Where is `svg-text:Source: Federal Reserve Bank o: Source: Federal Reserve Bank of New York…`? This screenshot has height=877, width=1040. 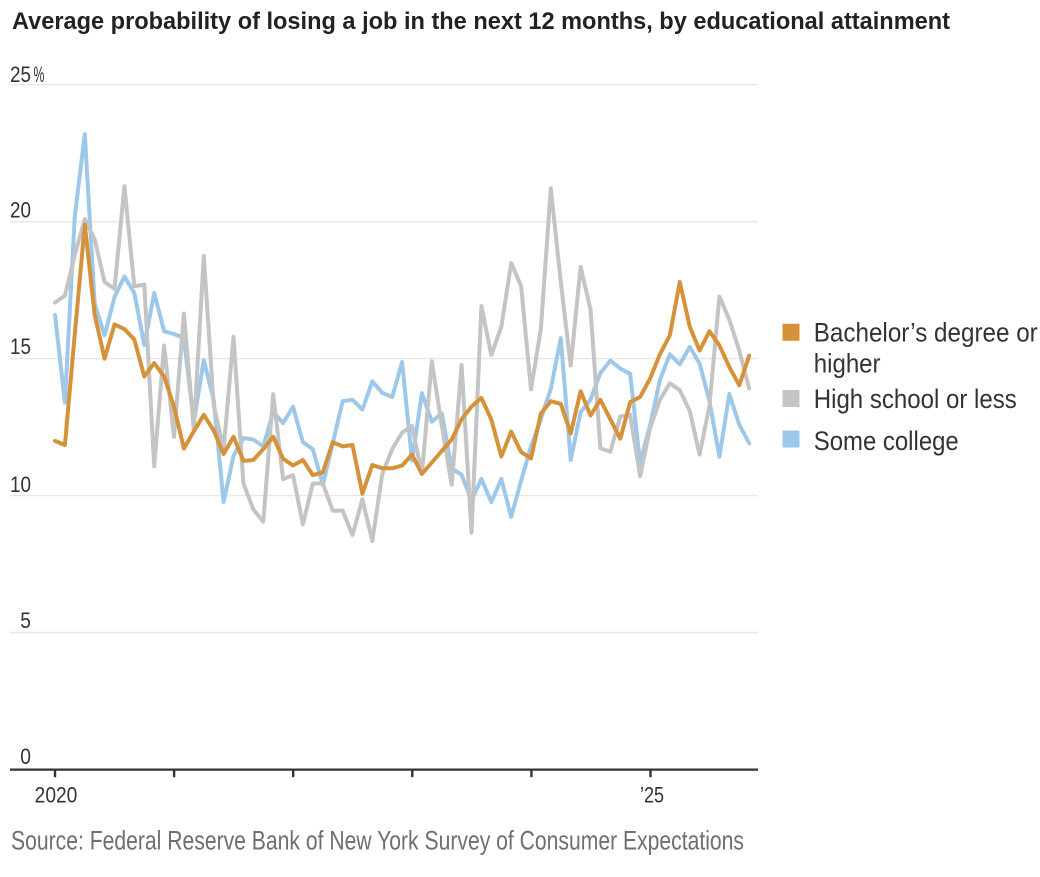
svg-text:Source: Federal Reserve Bank o: Source: Federal Reserve Bank of New York… is located at coordinates (377, 841).